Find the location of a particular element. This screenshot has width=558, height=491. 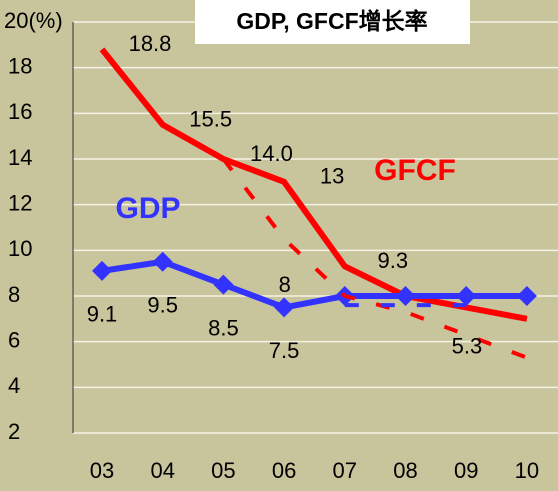

x-tick-label: 04 is located at coordinates (162, 470).